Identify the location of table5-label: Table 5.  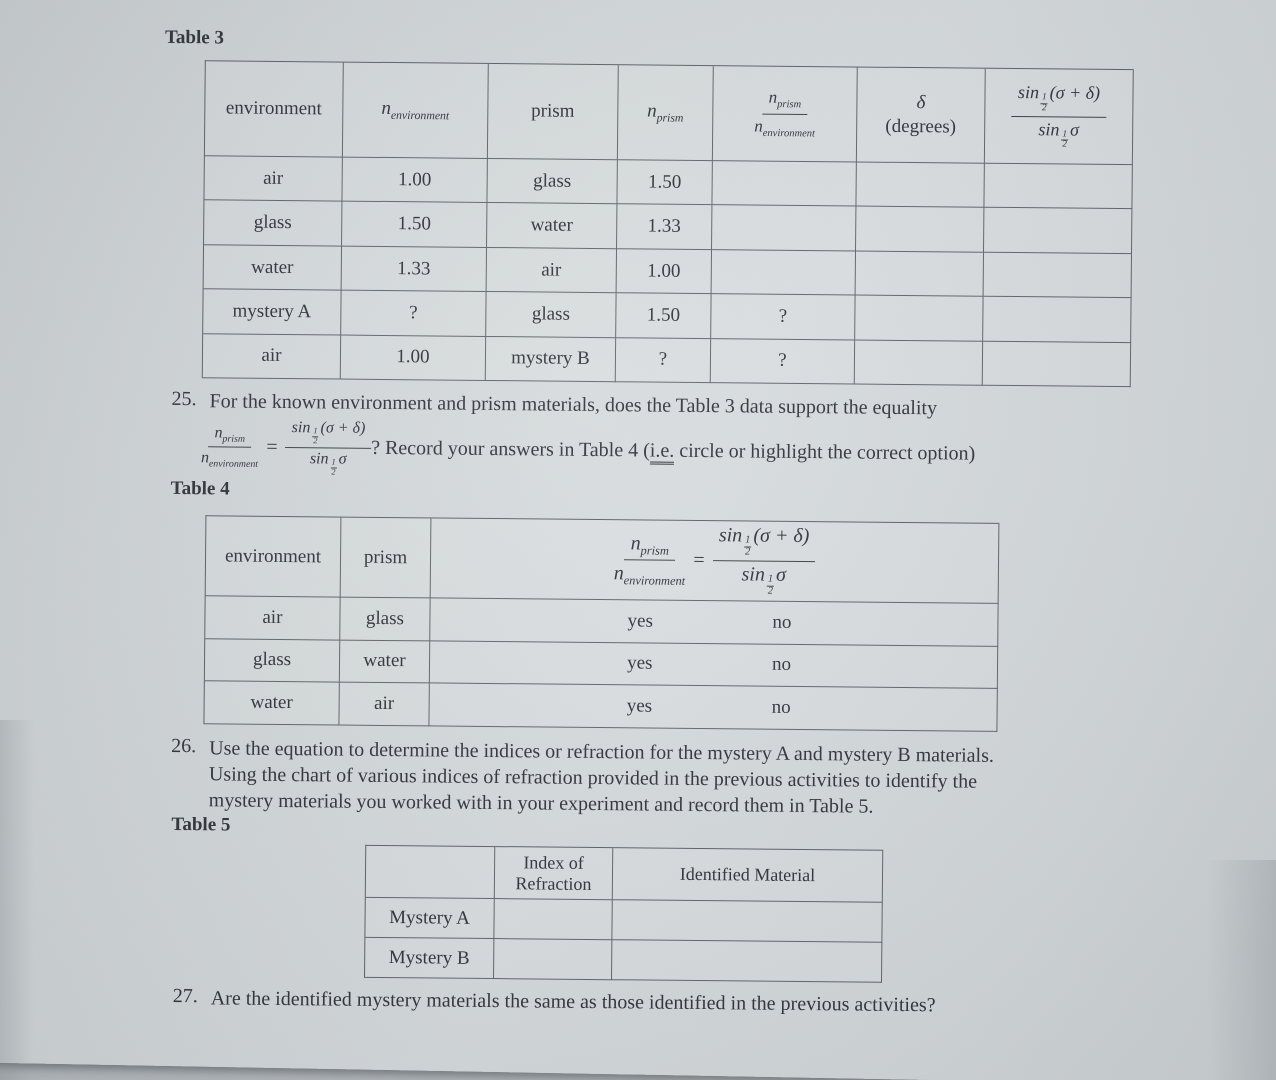
(201, 824).